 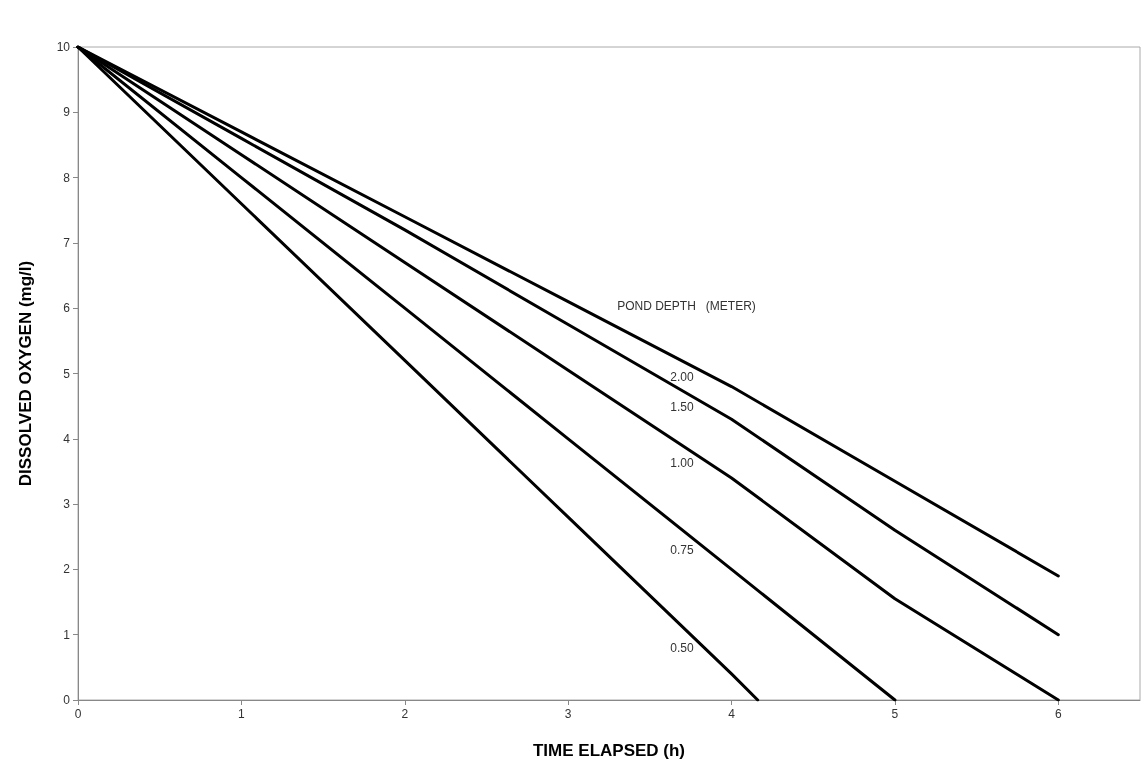 I want to click on y-tick-label: 6, so click(x=67, y=308).